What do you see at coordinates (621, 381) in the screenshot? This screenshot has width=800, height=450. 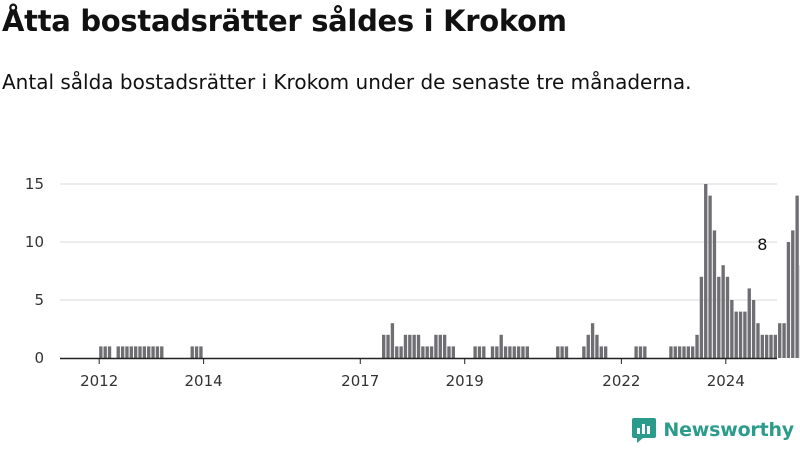 I see `x-tick-label: 2022` at bounding box center [621, 381].